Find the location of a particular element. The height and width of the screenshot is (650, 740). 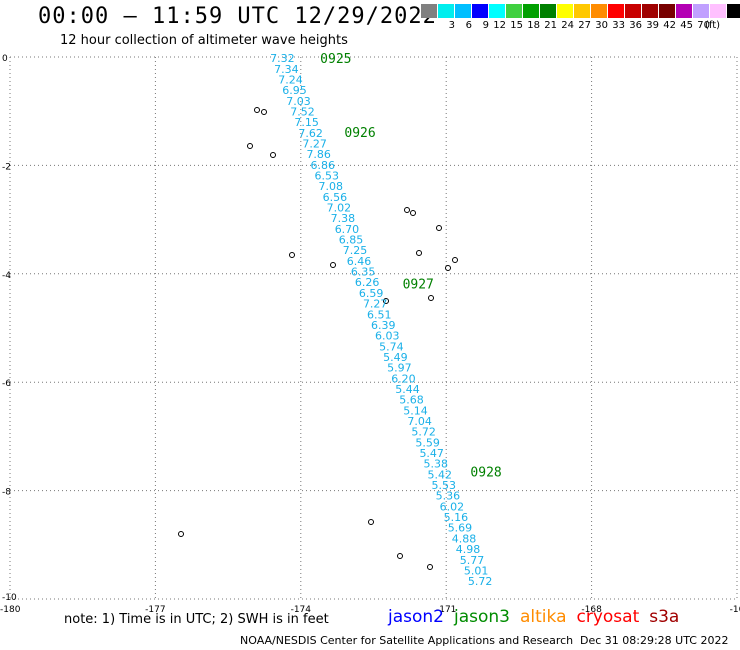

legend-label: 70 is located at coordinates (703, 25).